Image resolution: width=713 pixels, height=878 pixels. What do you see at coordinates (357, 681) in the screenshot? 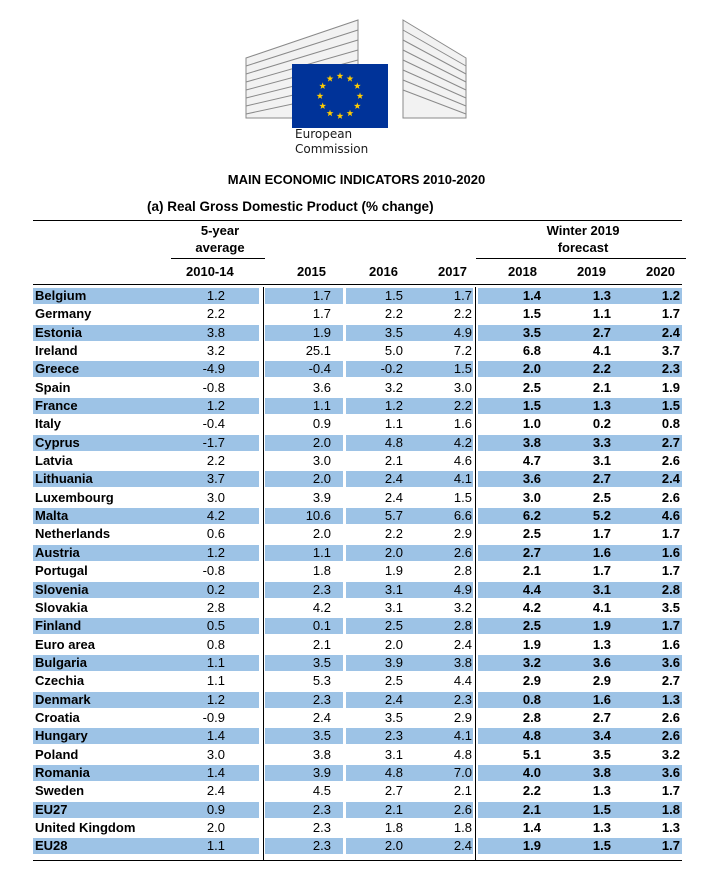
I see `table-row: Czechia 1.1 5.3 2.5 4.4 2.9 2.9 2.7` at bounding box center [357, 681].